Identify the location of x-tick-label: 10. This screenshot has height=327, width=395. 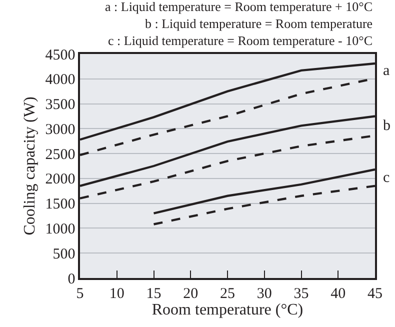
(116, 294).